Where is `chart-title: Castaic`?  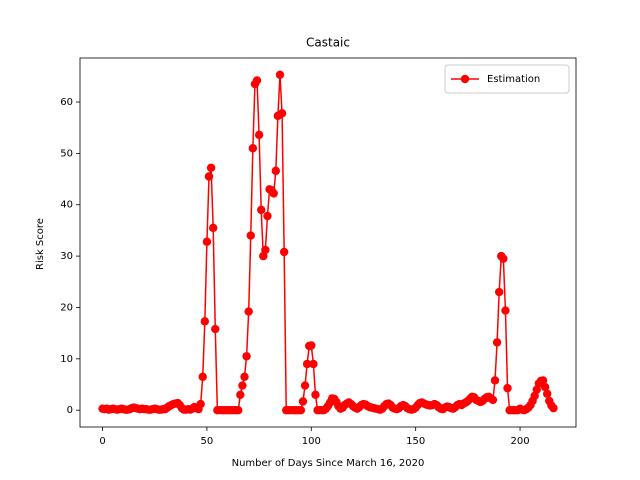
chart-title: Castaic is located at coordinates (328, 43).